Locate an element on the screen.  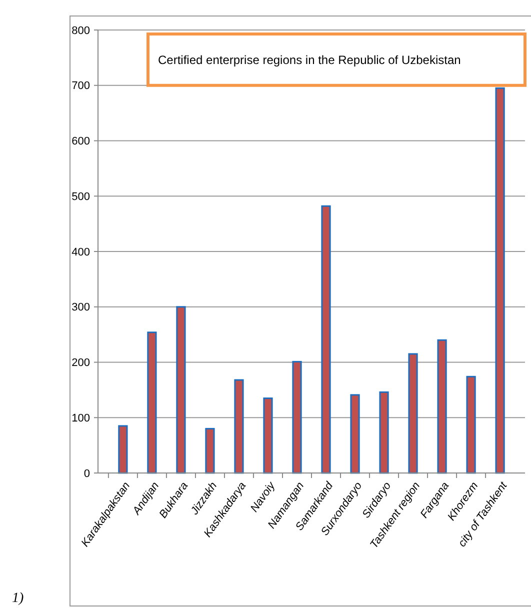
y-tick-label: 600 is located at coordinates (81, 142).